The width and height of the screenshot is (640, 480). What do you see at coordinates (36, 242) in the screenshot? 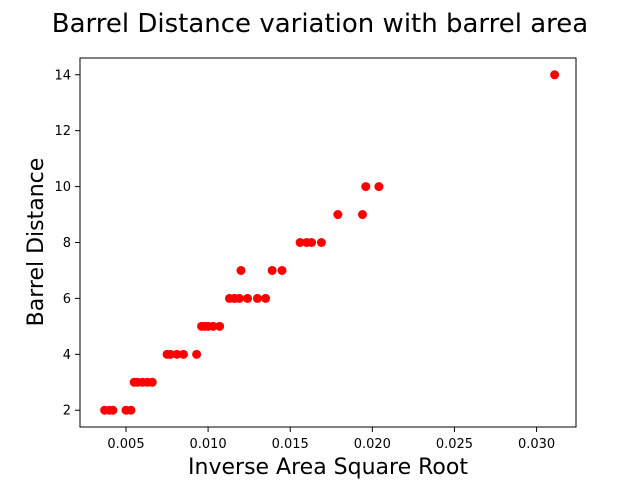
I see `y-axis-label: Barrel Distance` at bounding box center [36, 242].